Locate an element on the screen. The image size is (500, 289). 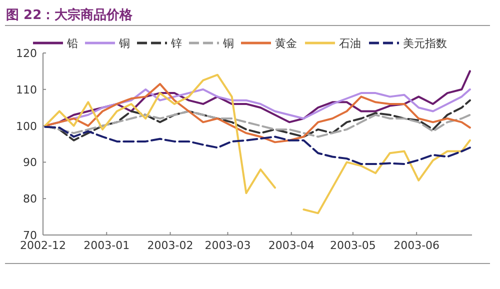
y-tick-label: 90 is located at coordinates (30, 163).